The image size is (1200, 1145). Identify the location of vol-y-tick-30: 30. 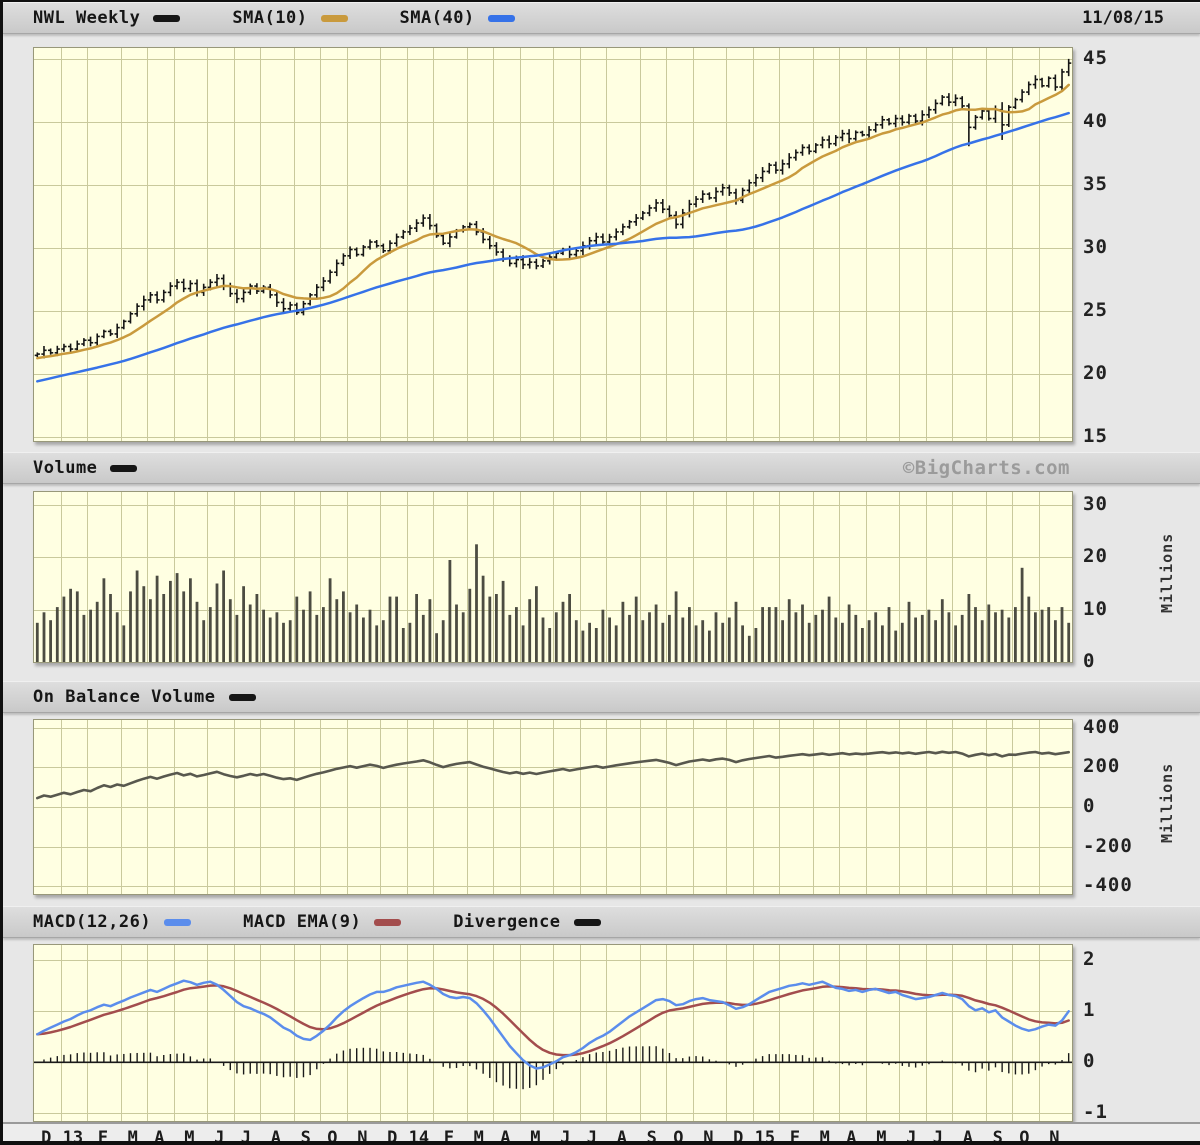
(1095, 504).